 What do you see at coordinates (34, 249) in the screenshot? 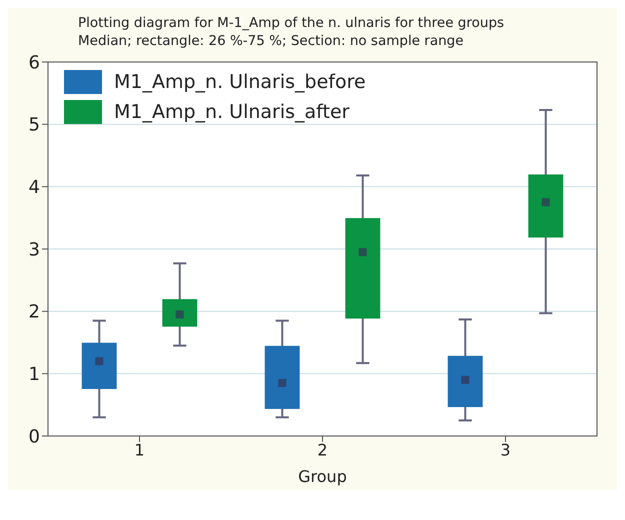
I see `y-tick-label: 3` at bounding box center [34, 249].